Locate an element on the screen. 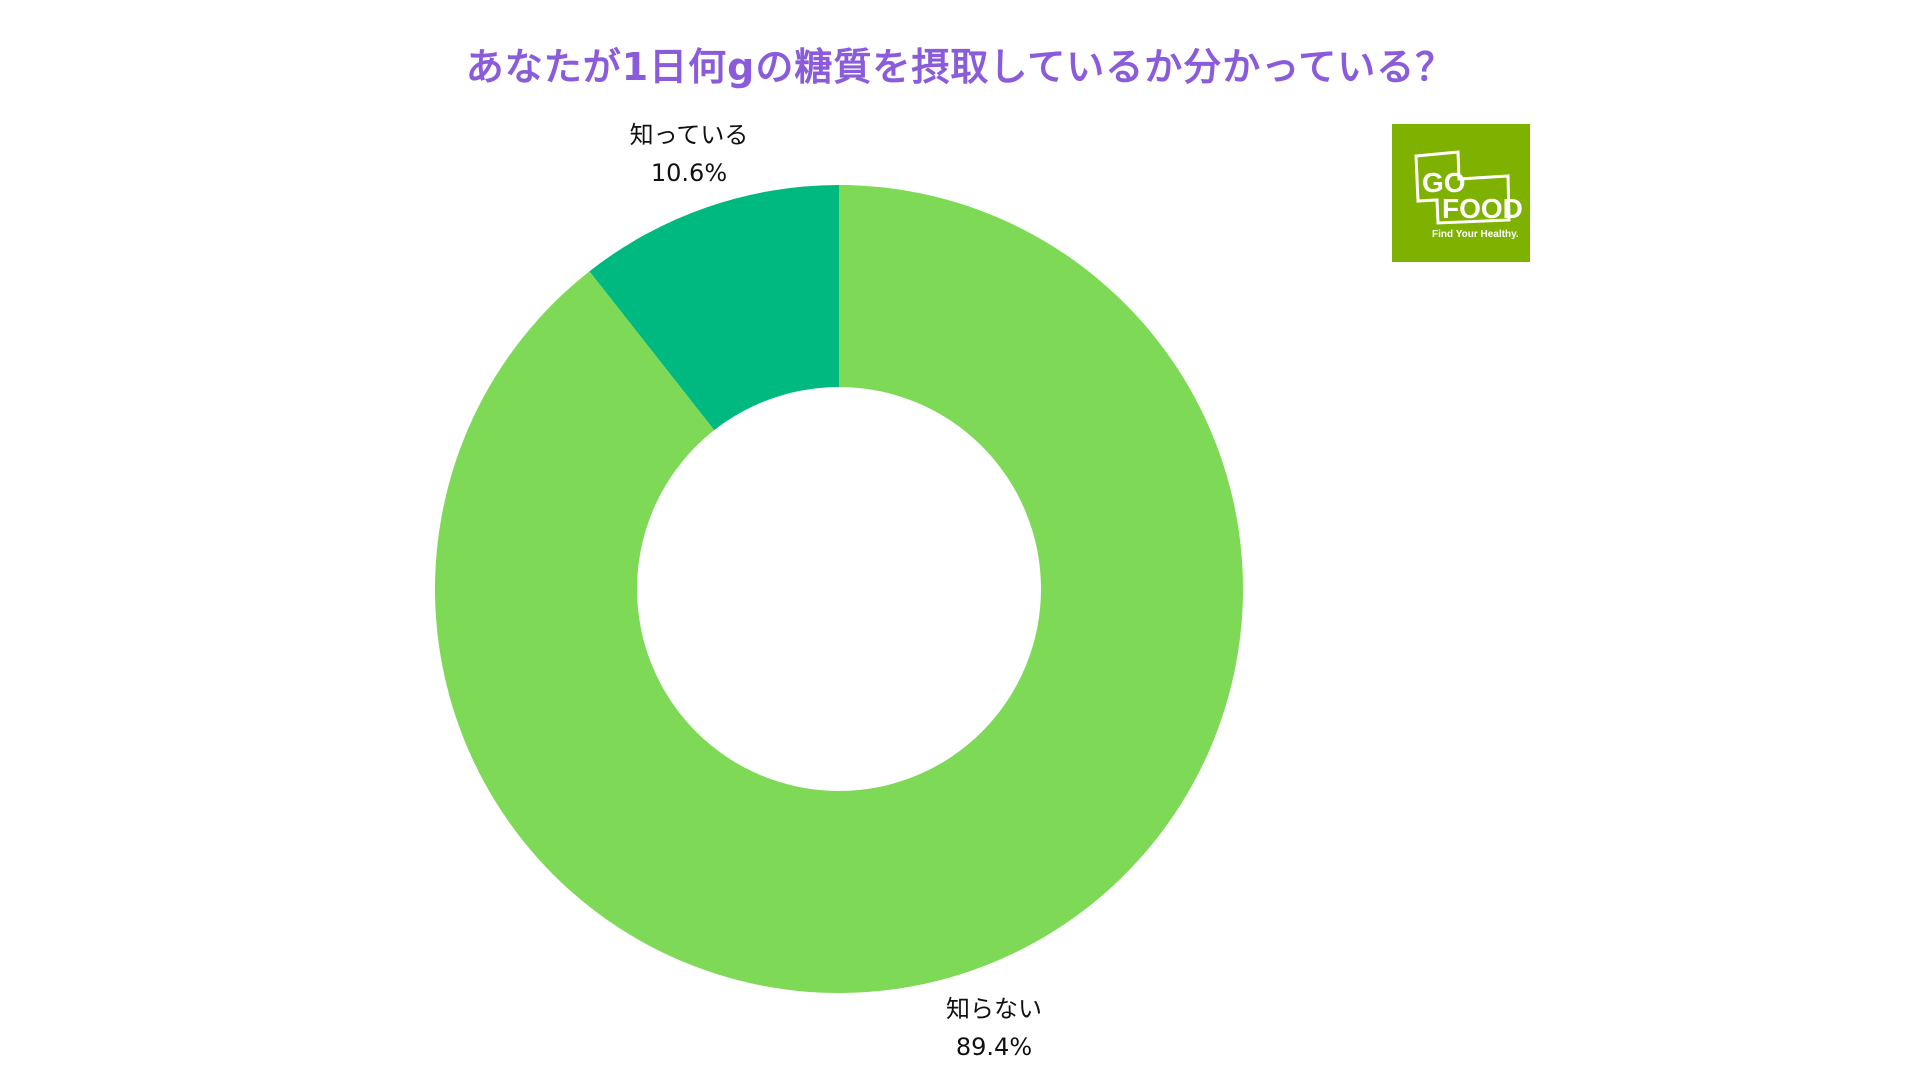 The width and height of the screenshot is (1920, 1080). svg-text: Find Your Healthy. is located at coordinates (1475, 234).